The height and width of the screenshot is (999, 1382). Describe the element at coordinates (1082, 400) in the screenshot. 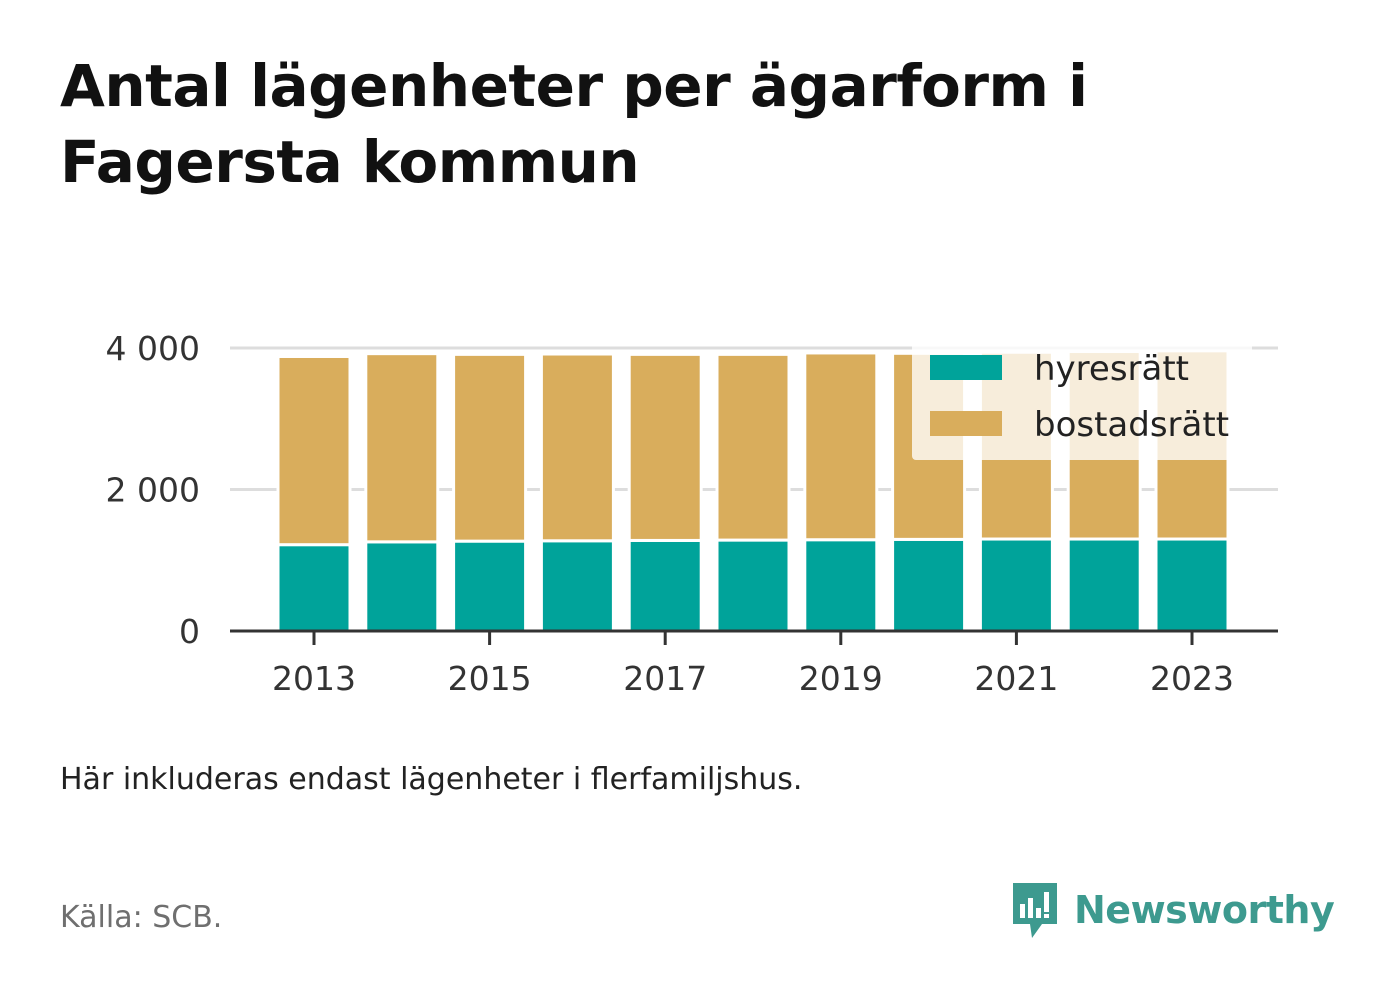

I see `legend: hyresrätt bostadsrätt` at that location.